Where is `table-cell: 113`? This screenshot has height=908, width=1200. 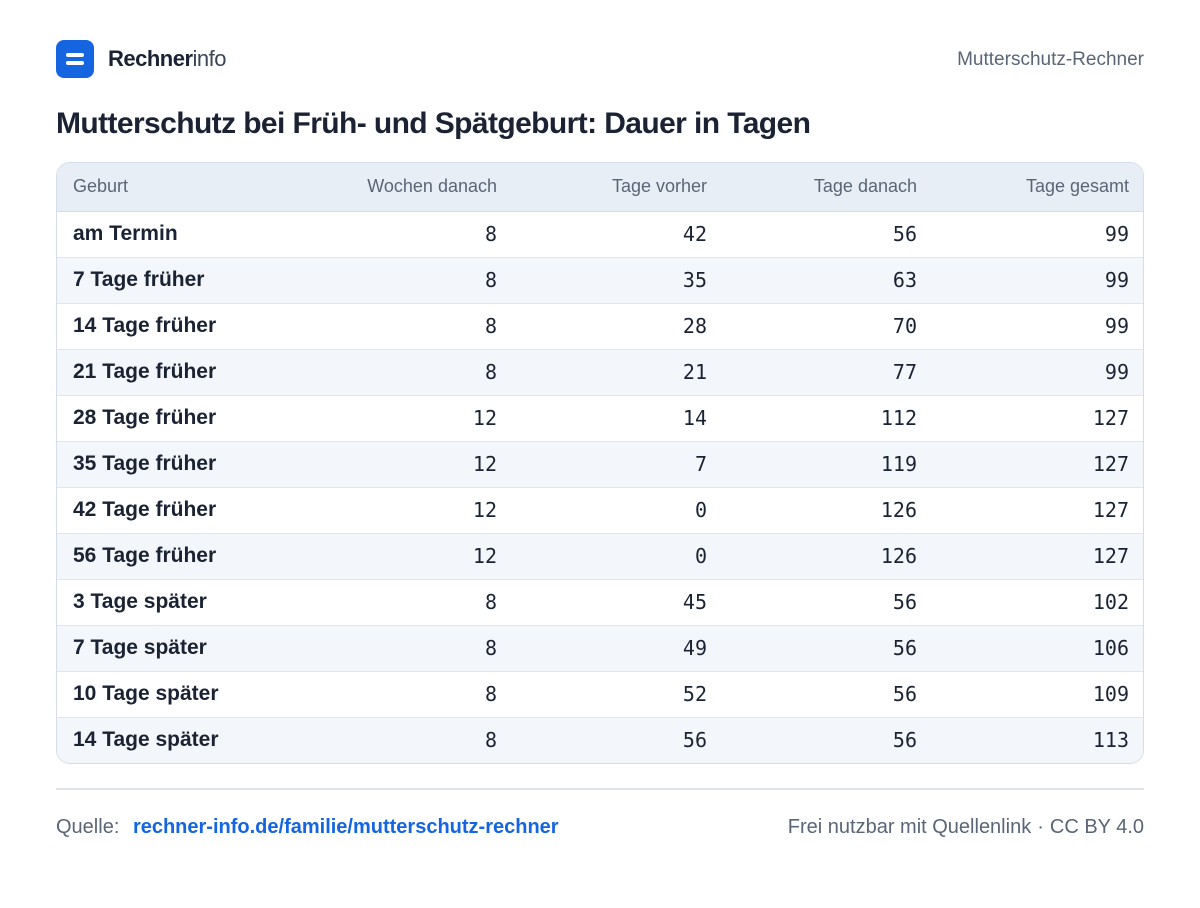 table-cell: 113 is located at coordinates (1110, 740).